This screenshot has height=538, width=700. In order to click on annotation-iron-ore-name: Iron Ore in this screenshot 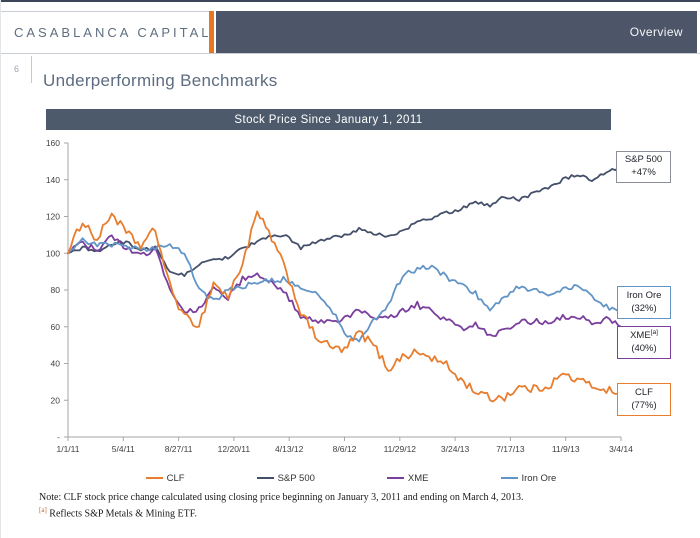, I will do `click(644, 295)`.